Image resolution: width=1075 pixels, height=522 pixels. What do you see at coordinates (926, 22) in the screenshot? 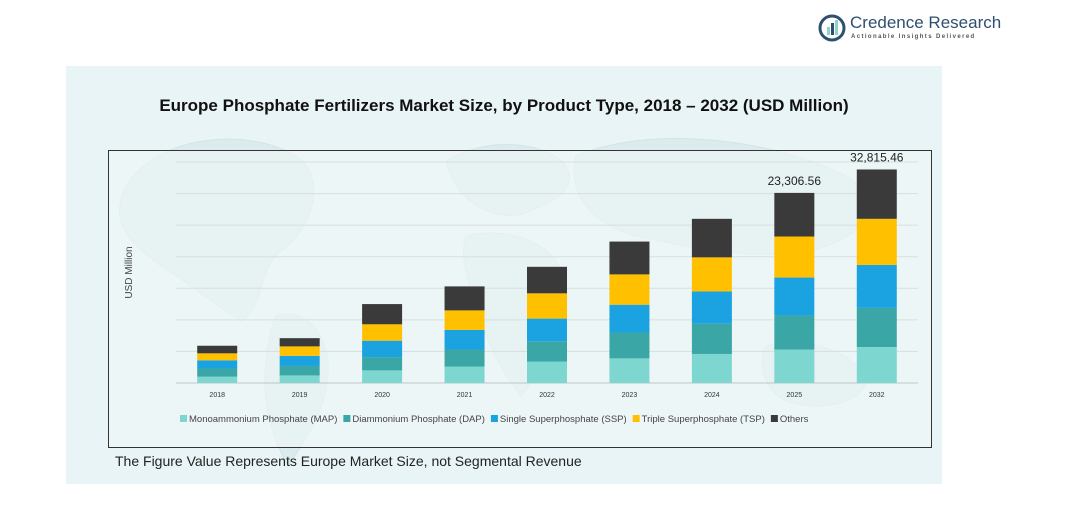
I see `brand-name: Credence Research` at bounding box center [926, 22].